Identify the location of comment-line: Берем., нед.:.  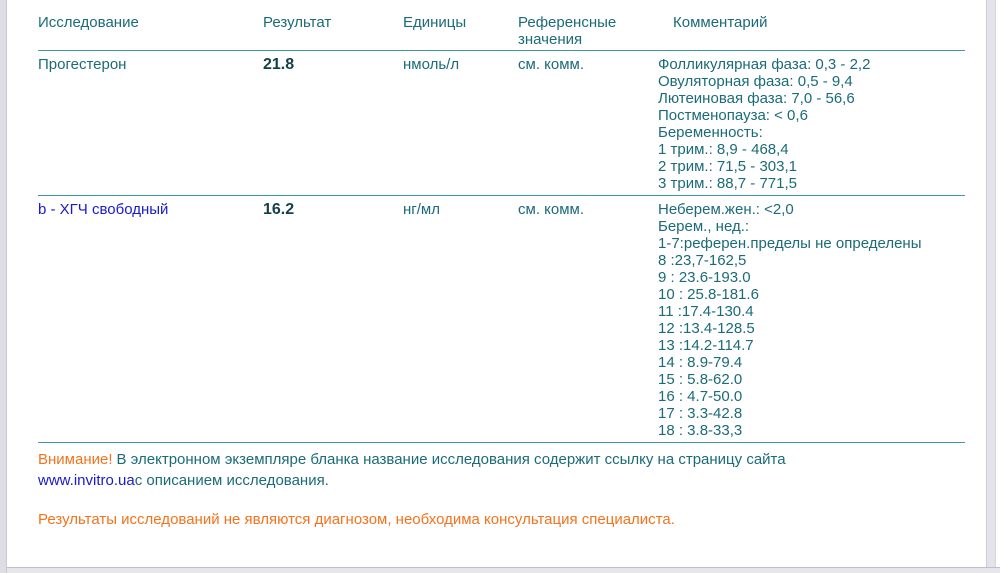
(704, 226).